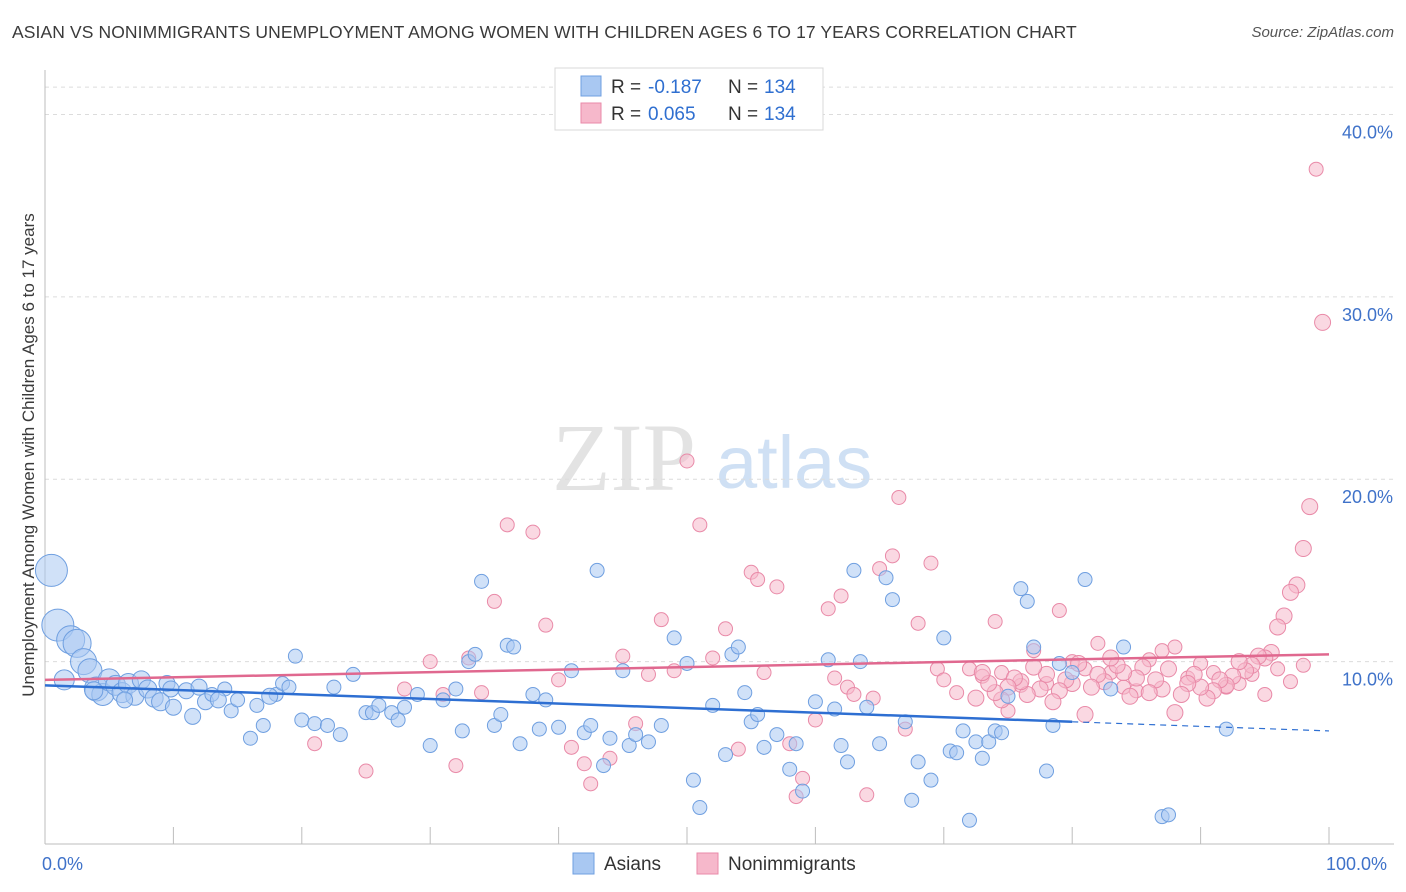  What do you see at coordinates (626, 114) in the screenshot?
I see `legend-r-label-2: R =` at bounding box center [626, 114].